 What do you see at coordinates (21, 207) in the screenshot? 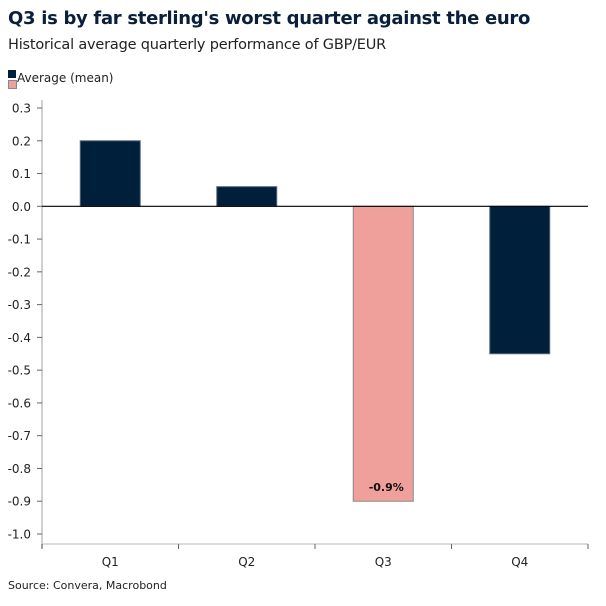
I see `y-tick-label: 0.0` at bounding box center [21, 207].